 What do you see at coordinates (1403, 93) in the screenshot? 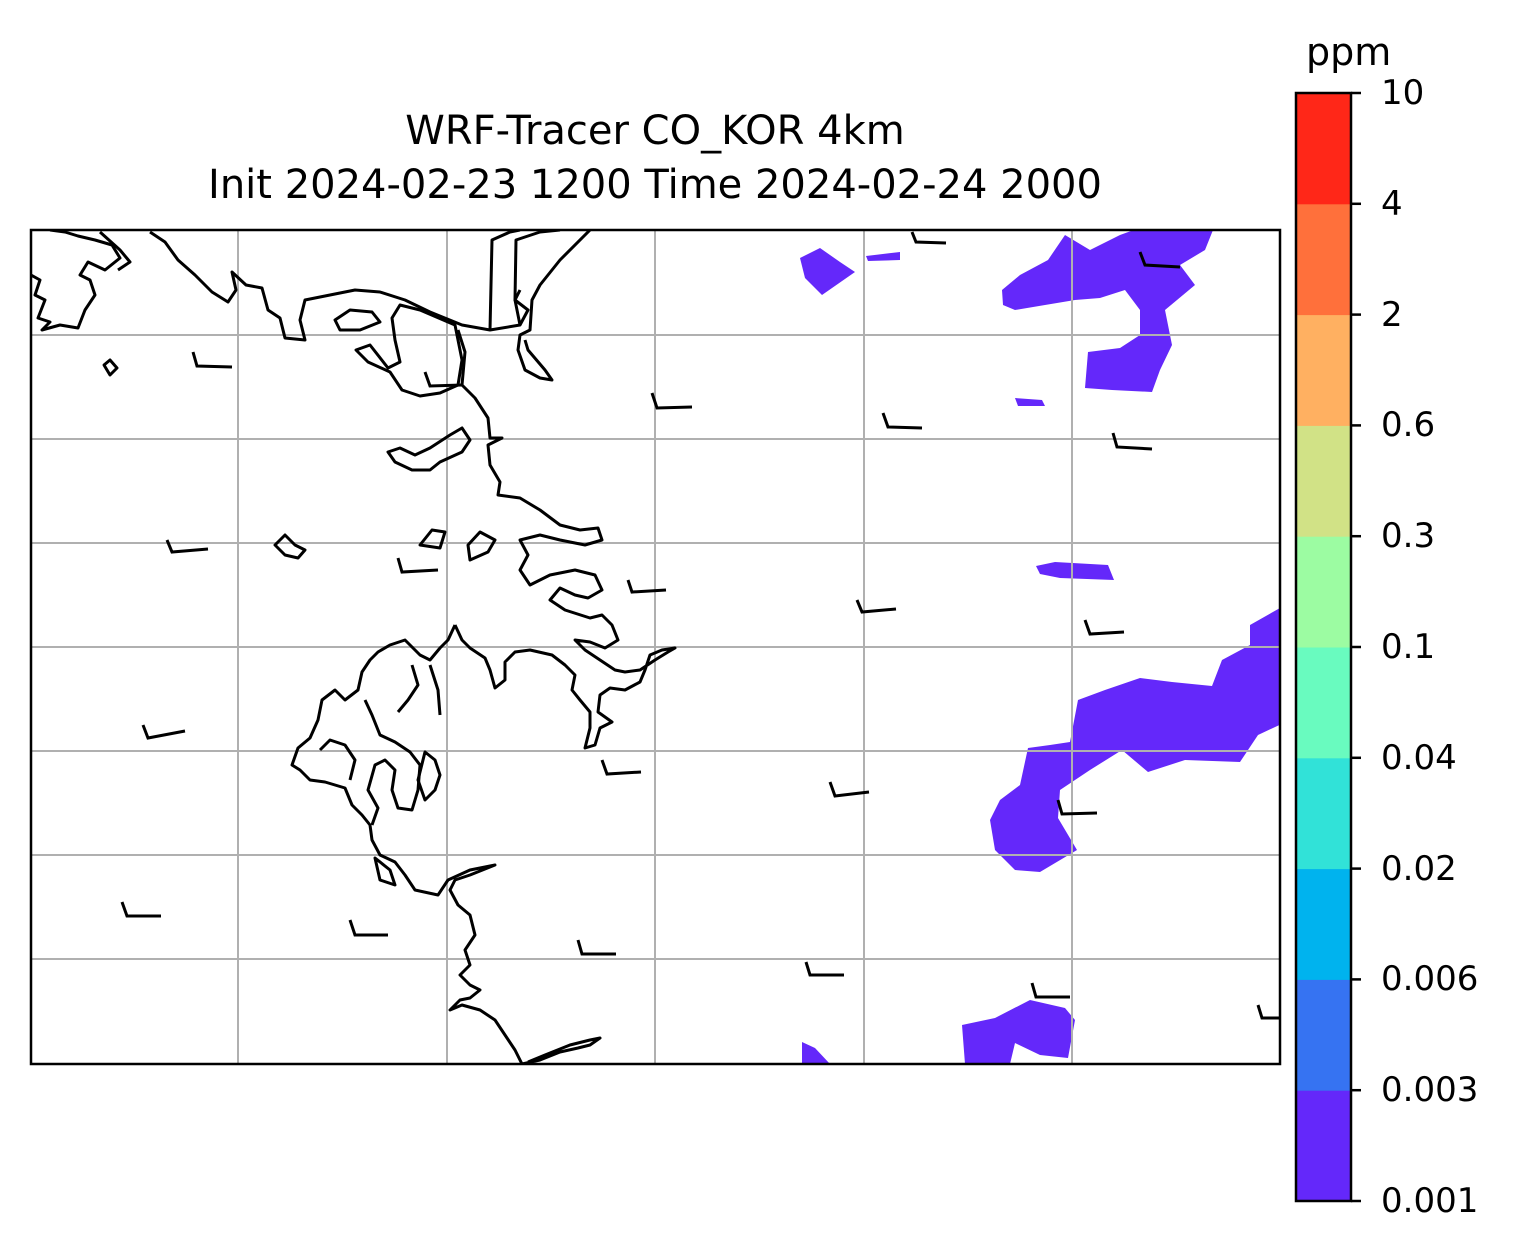
I see `colorbar-tick-label: 10` at bounding box center [1403, 93].